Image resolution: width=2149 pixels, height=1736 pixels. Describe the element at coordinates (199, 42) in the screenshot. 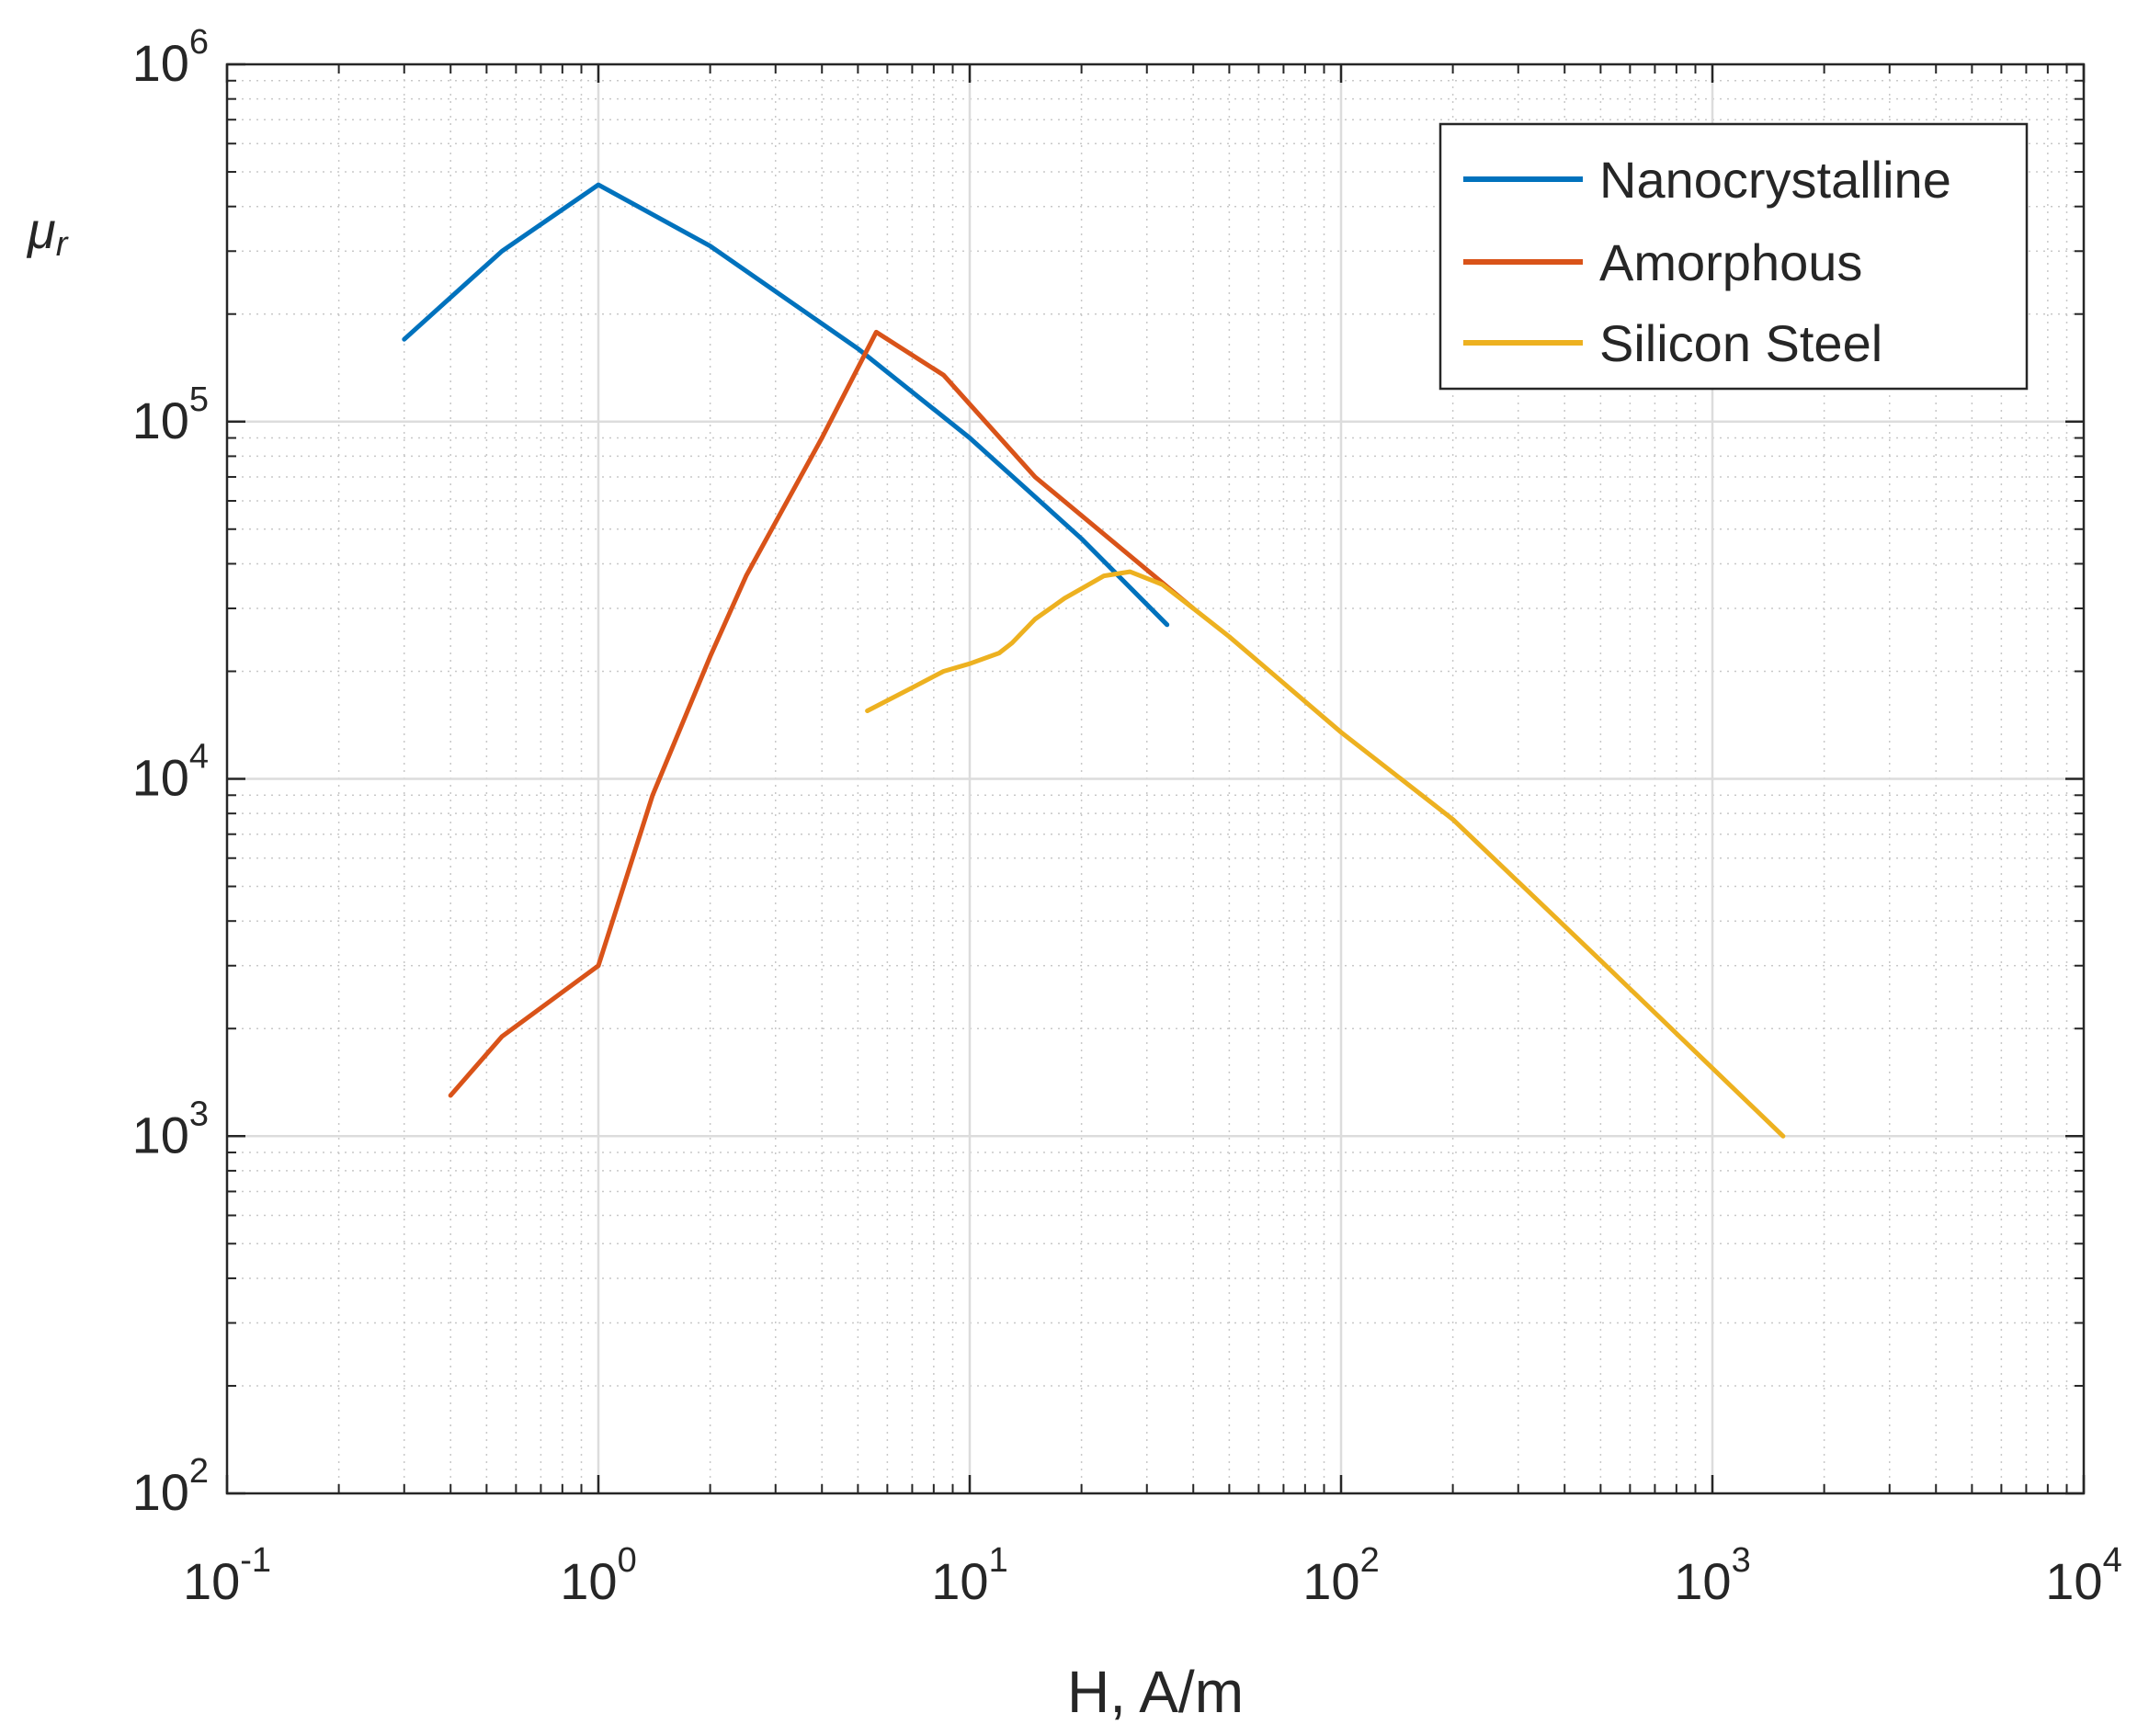

I see `y-tick-label-exp: 6` at that location.